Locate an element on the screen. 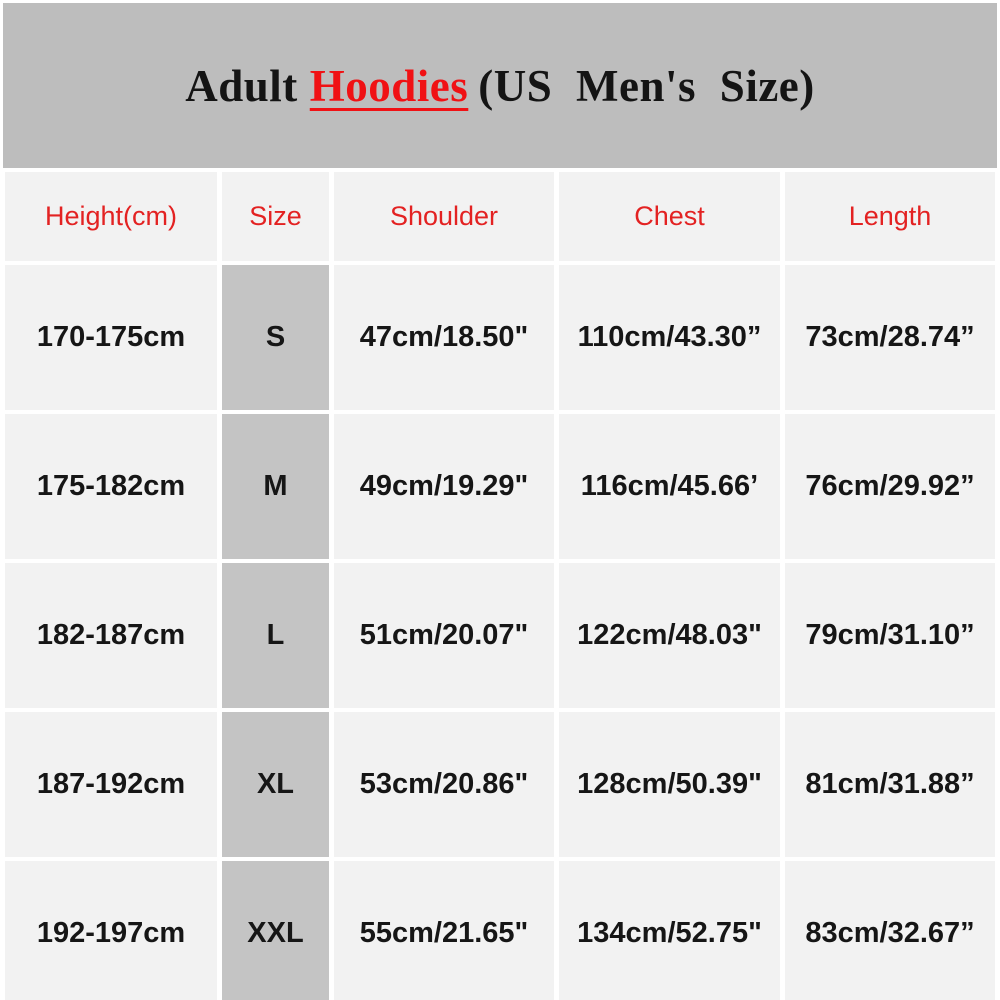  shoulder-cell: 47cm/18.50" is located at coordinates (444, 337).